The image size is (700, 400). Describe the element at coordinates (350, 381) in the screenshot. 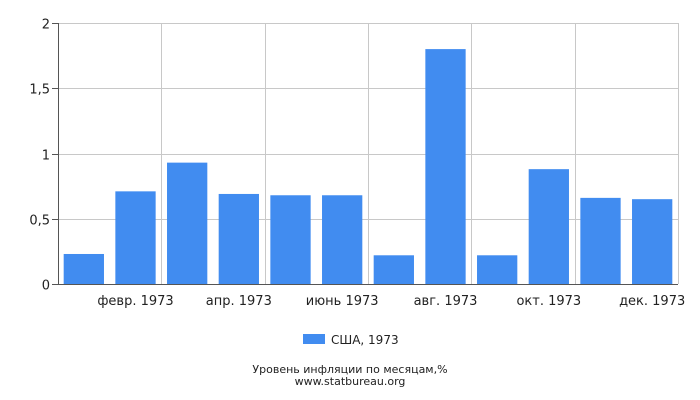

I see `source-link: www.statbureau.org` at that location.